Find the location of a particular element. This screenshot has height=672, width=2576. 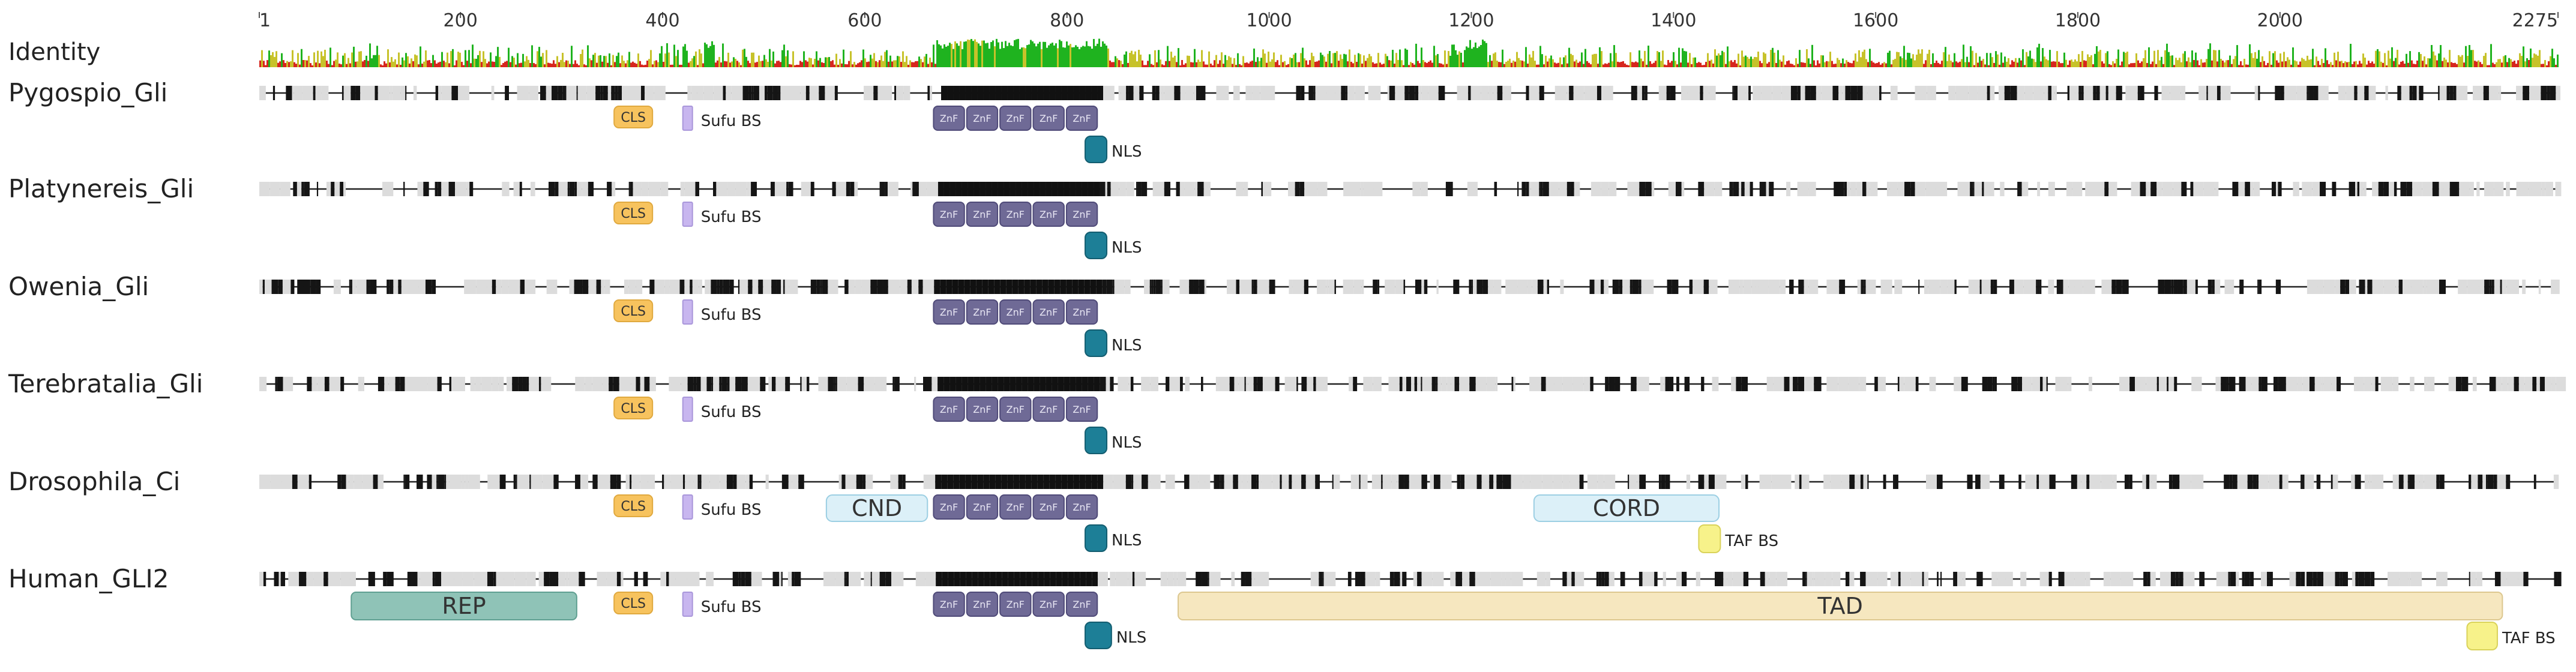

znf-domain-label: ZnF is located at coordinates (982, 214).